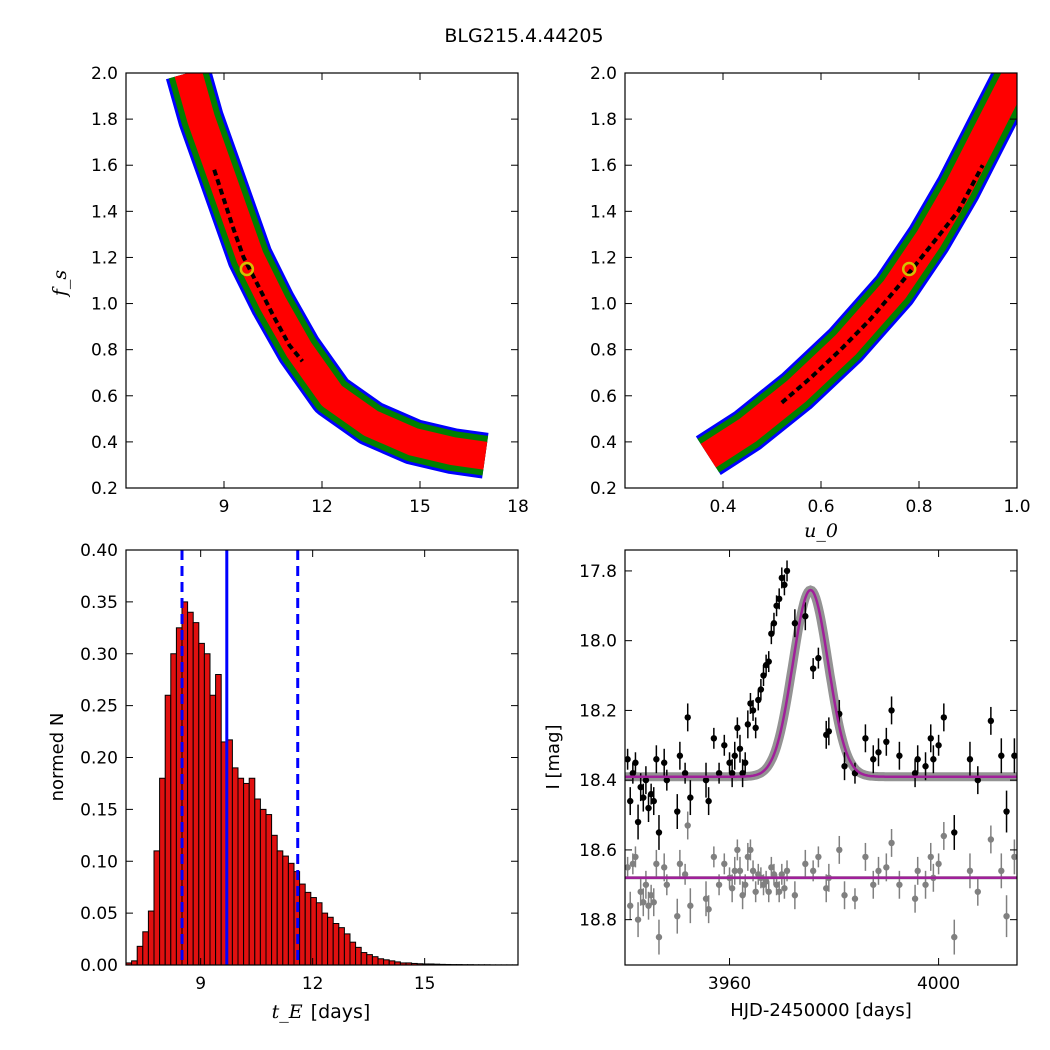 The image size is (1050, 1050). Describe the element at coordinates (99, 966) in the screenshot. I see `y-tick-label: 0.00` at that location.